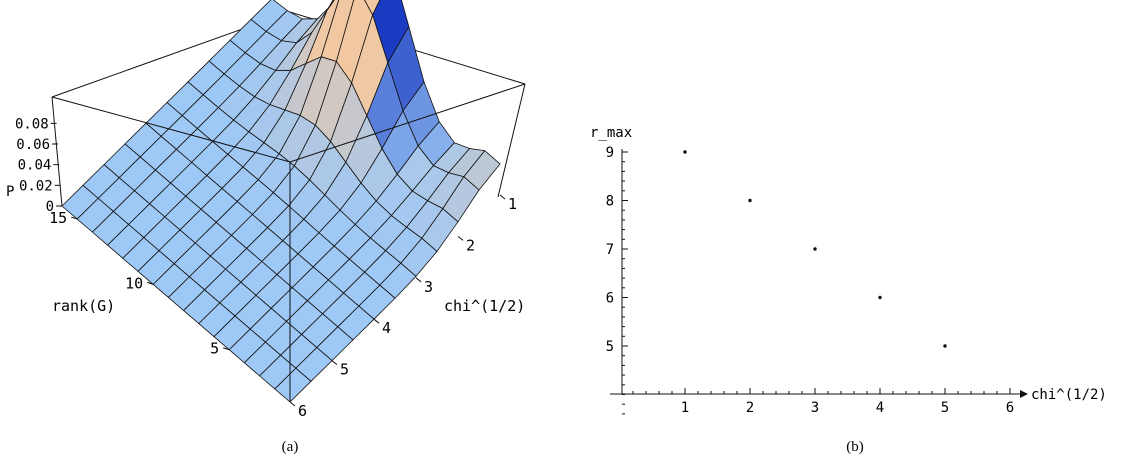 The width and height of the screenshot is (1133, 455). I want to click on y-axis-label-b: r_max, so click(611, 133).